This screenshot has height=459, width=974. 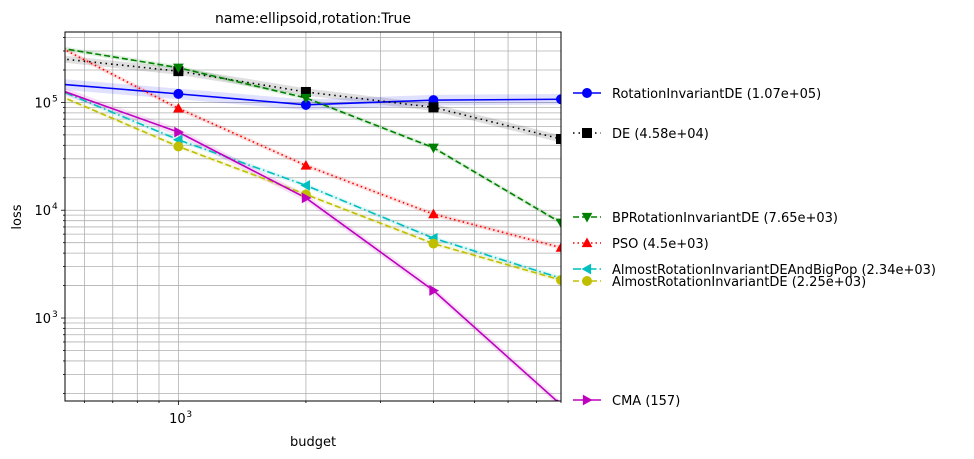 I want to click on series-line, so click(x=313, y=99).